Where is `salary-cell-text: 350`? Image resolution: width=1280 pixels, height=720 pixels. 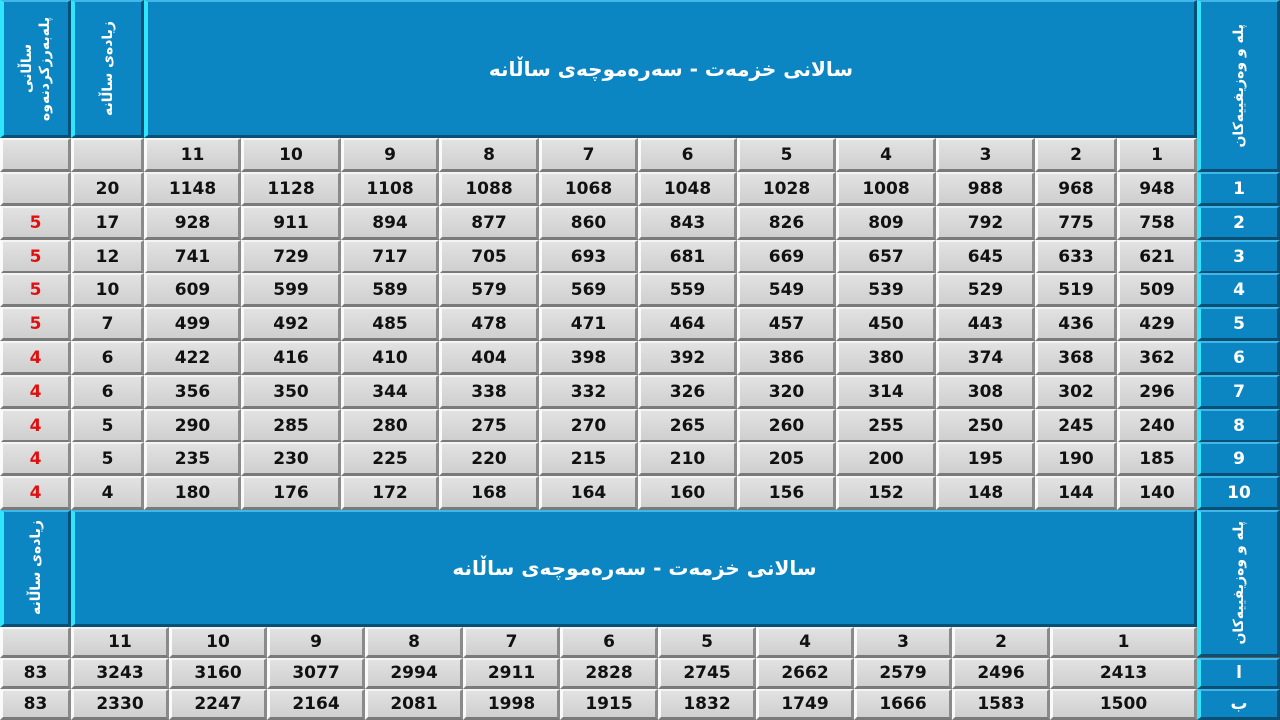 salary-cell-text: 350 is located at coordinates (291, 391).